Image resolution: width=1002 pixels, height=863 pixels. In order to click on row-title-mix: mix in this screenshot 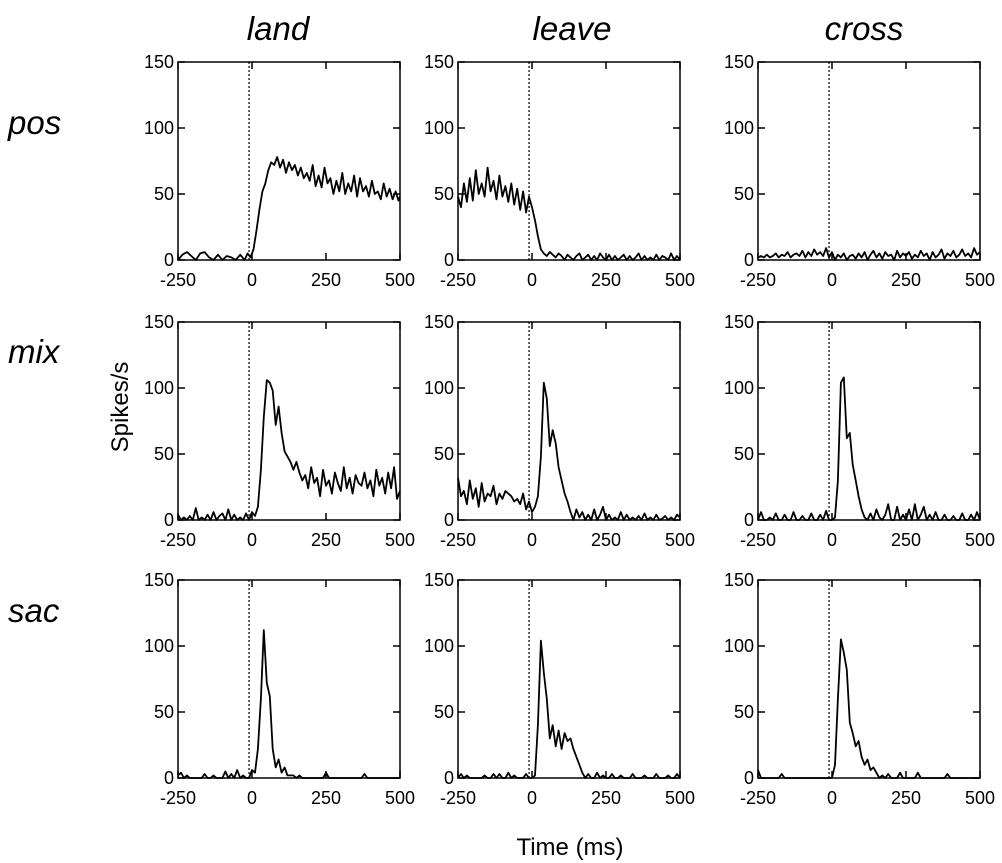, I will do `click(34, 351)`.